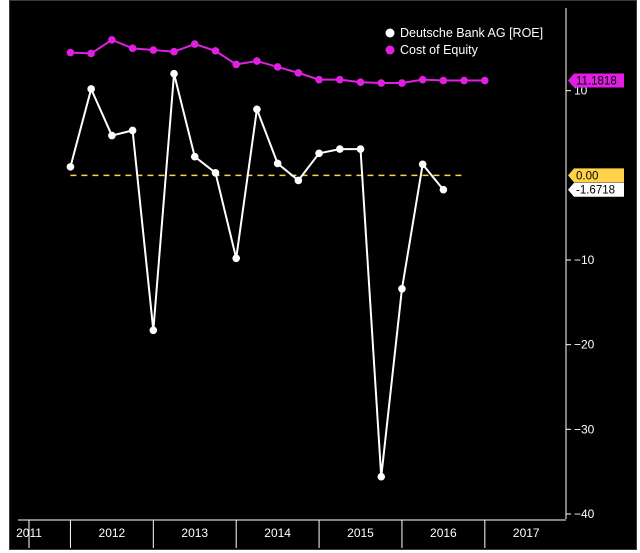 The image size is (640, 553). What do you see at coordinates (584, 429) in the screenshot?
I see `y-tick-label: −30` at bounding box center [584, 429].